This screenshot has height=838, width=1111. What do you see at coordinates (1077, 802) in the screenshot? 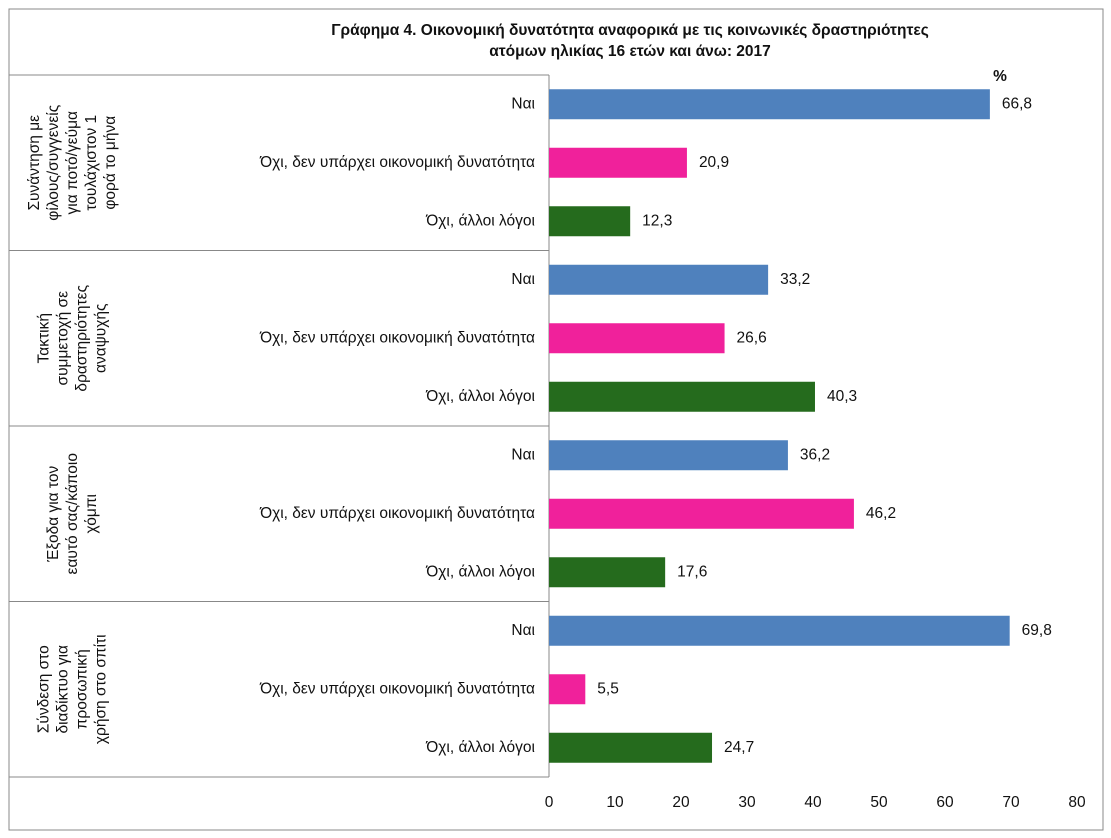
I see `x-tick-label: 80` at bounding box center [1077, 802].